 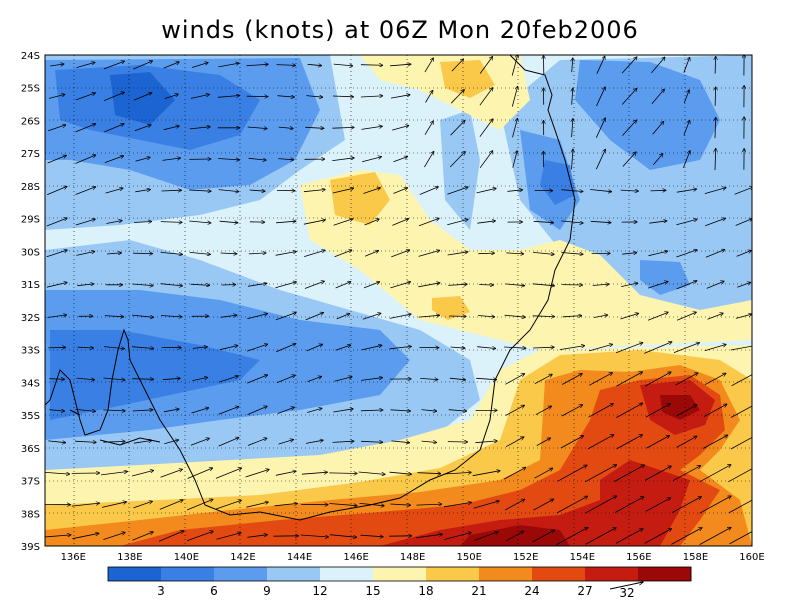 I want to click on colorbar-tick-label: 18, so click(x=425, y=591).